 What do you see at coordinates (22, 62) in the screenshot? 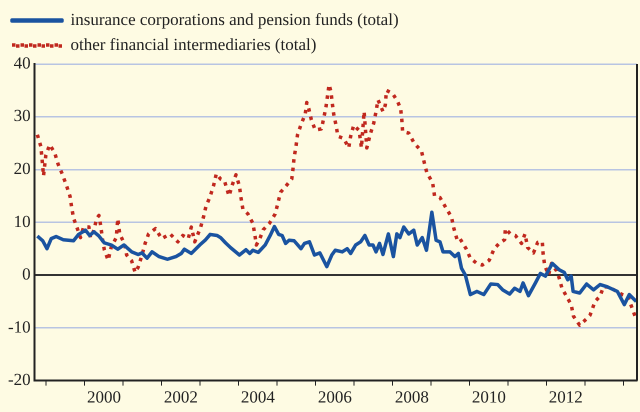
I see `y-tick-label: 40` at bounding box center [22, 62].